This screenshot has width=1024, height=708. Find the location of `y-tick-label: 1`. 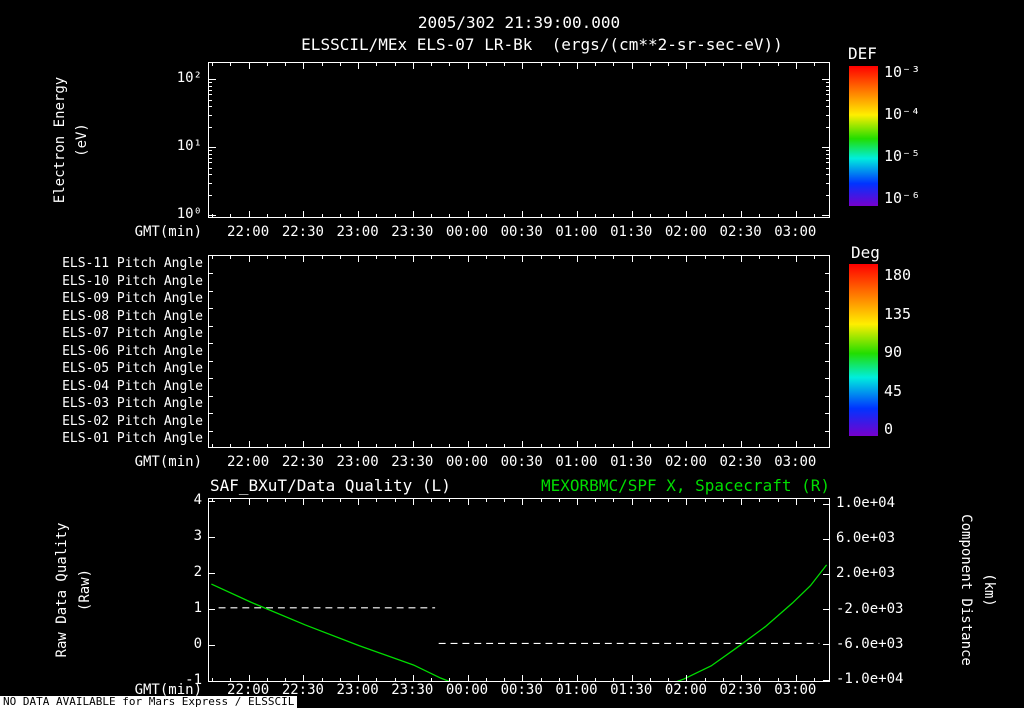

y-tick-label: 1 is located at coordinates (197, 608).